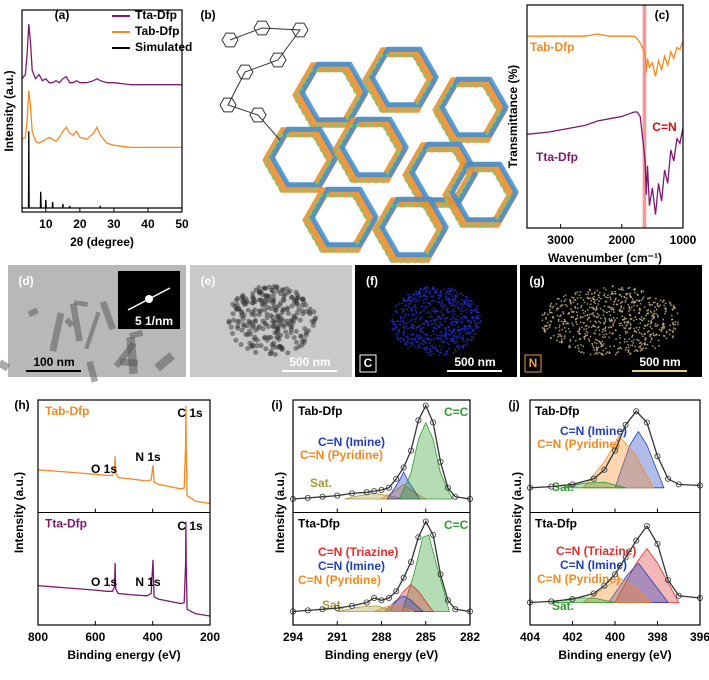  What do you see at coordinates (605, 258) in the screenshot?
I see `x-axis-title: Wavenumber (cm⁻¹)` at bounding box center [605, 258].